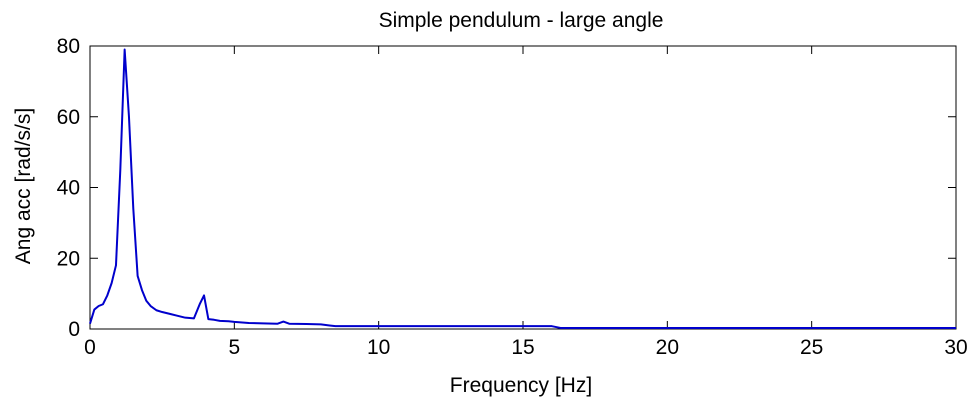 The image size is (976, 406). I want to click on x-tick-label: 0, so click(90, 347).